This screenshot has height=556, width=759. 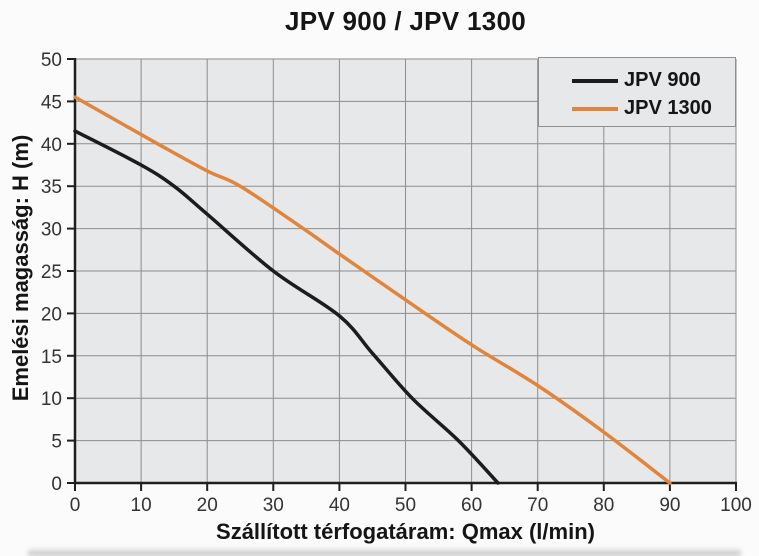 What do you see at coordinates (405, 21) in the screenshot?
I see `chart-title: JPV 900 / JPV 1300` at bounding box center [405, 21].